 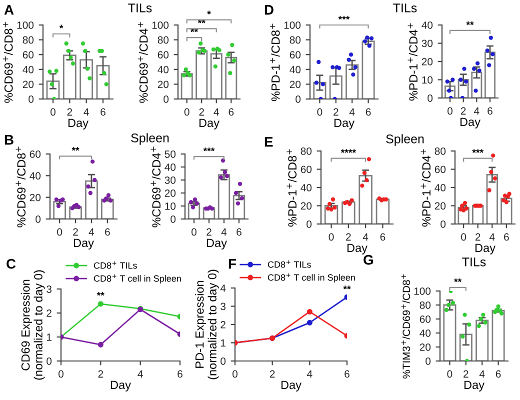 I want to click on y-axis-title: %PD-1$^{+}$/CD8$^{+}$, so click(x=291, y=188).